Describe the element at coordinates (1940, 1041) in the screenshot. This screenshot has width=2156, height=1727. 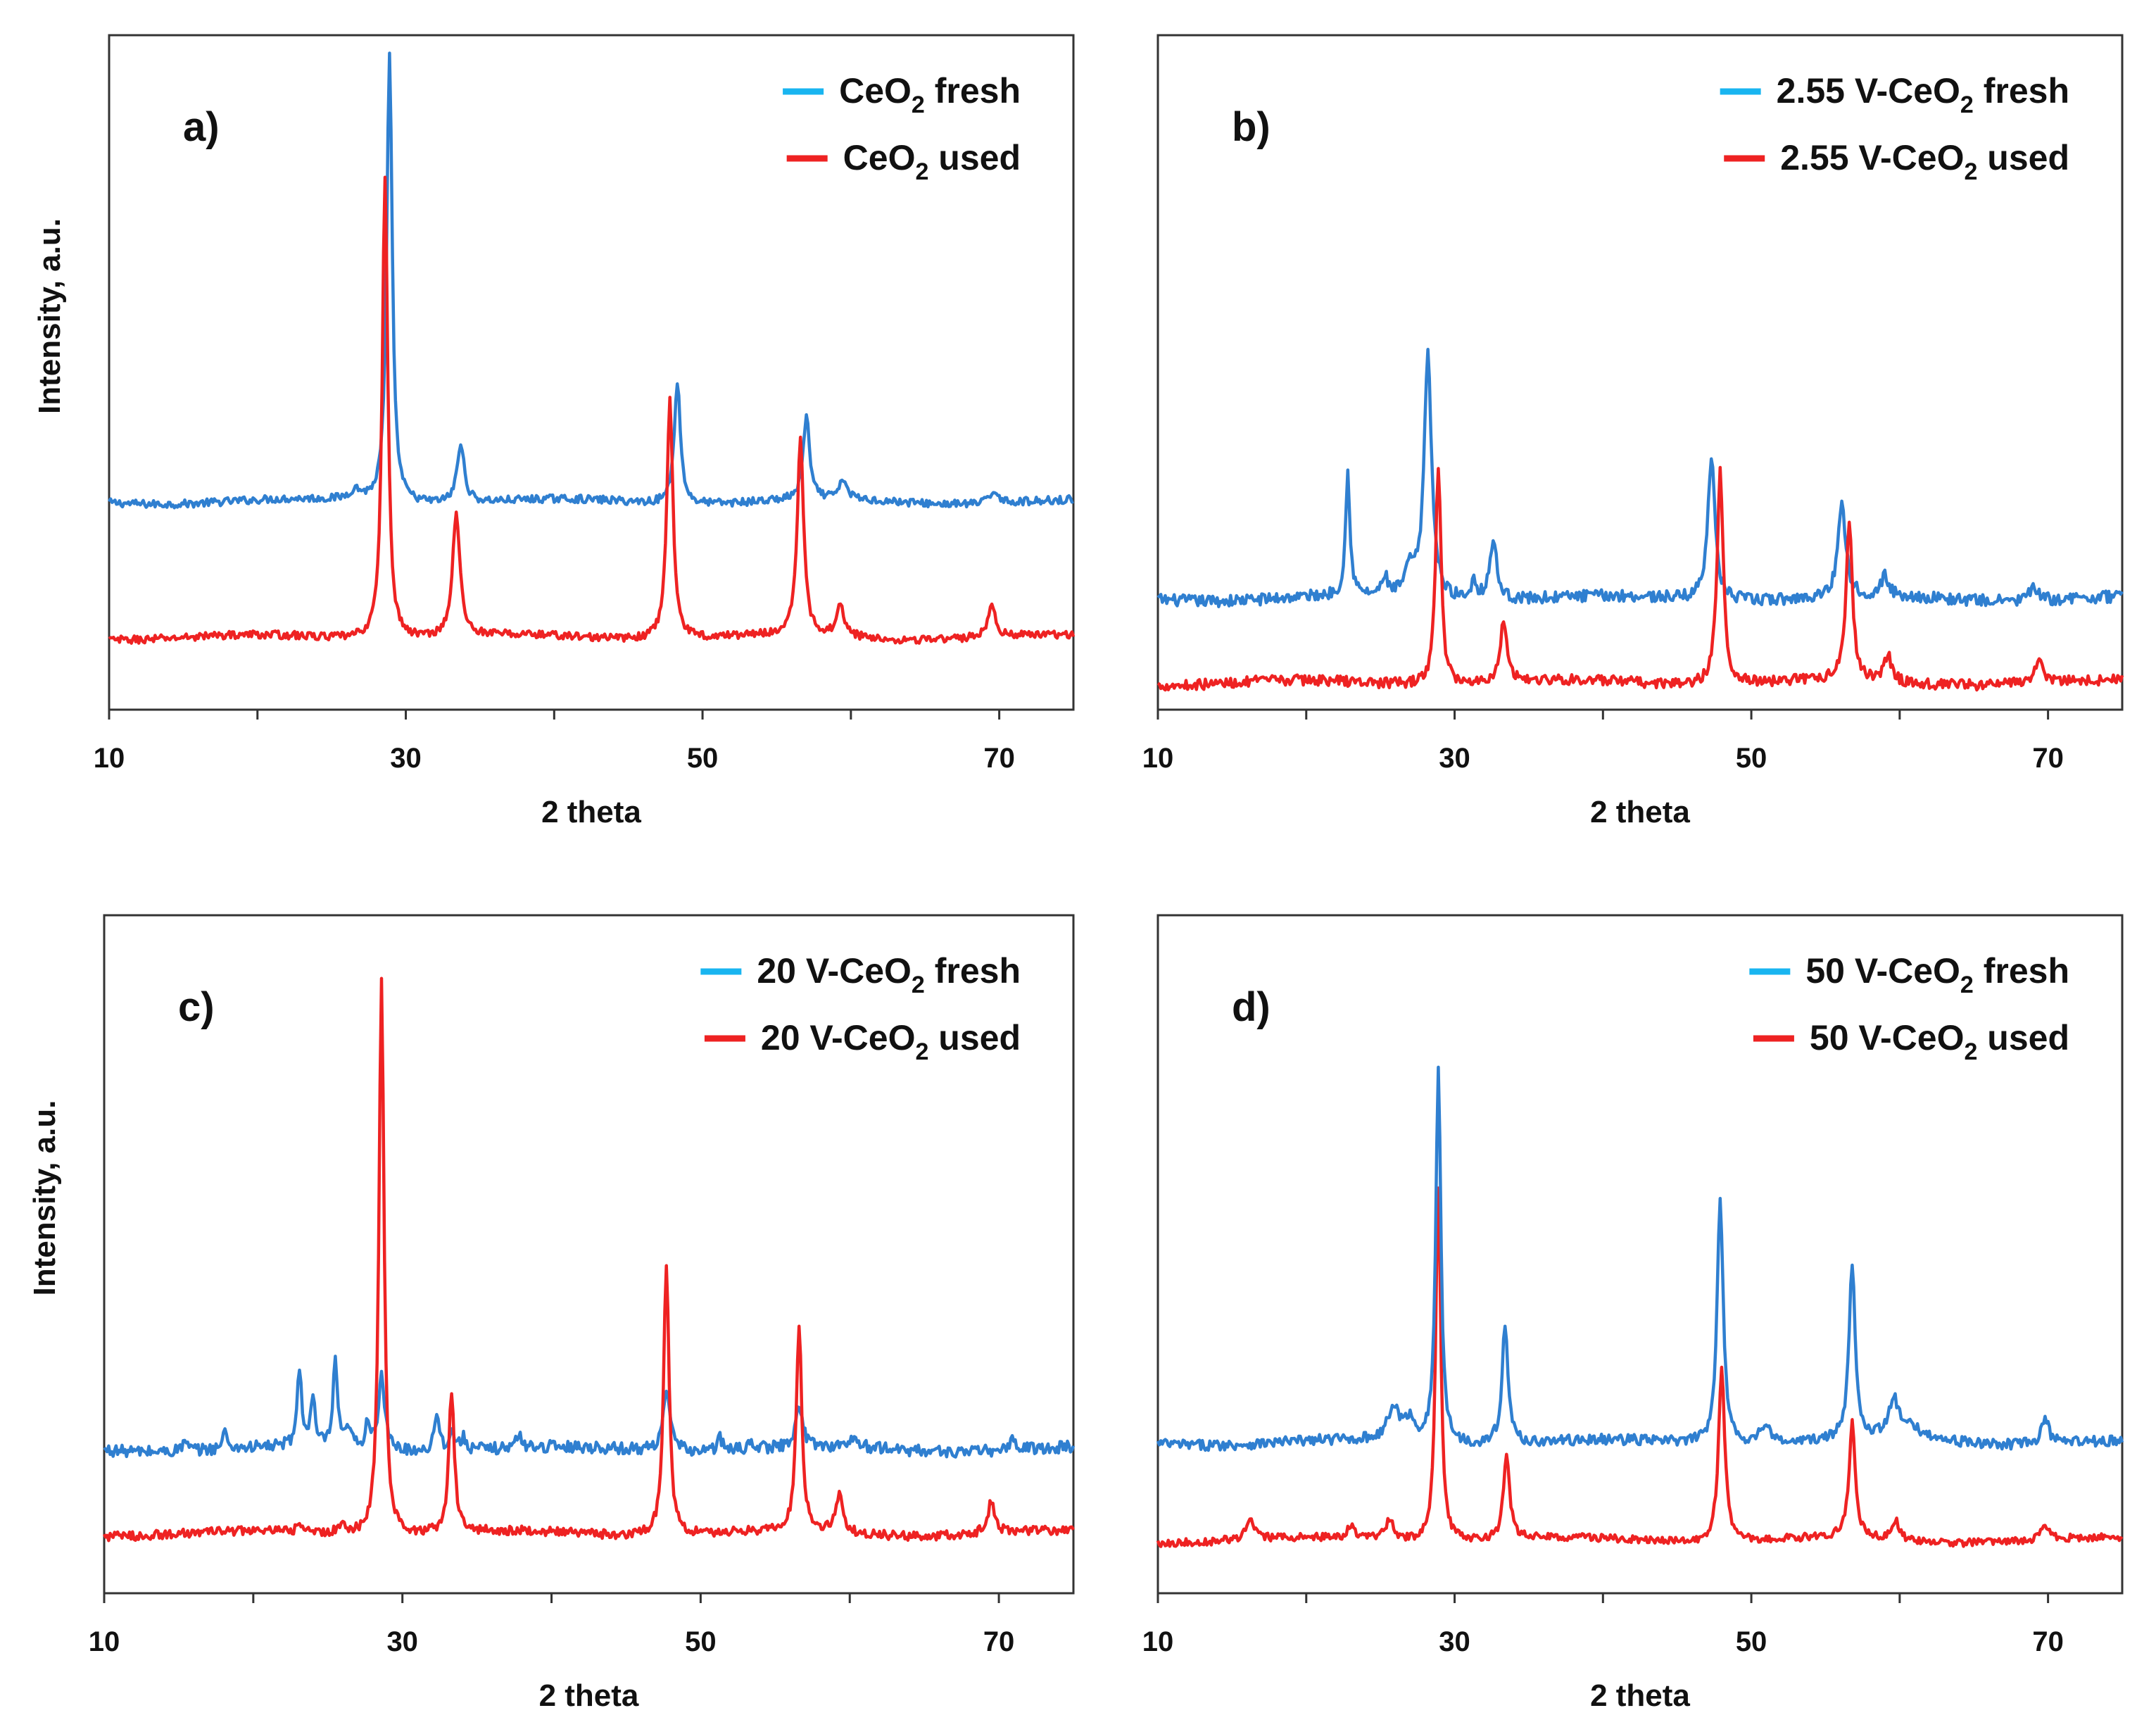
I see `legend-label-used: 50 V-CeO2 used` at that location.